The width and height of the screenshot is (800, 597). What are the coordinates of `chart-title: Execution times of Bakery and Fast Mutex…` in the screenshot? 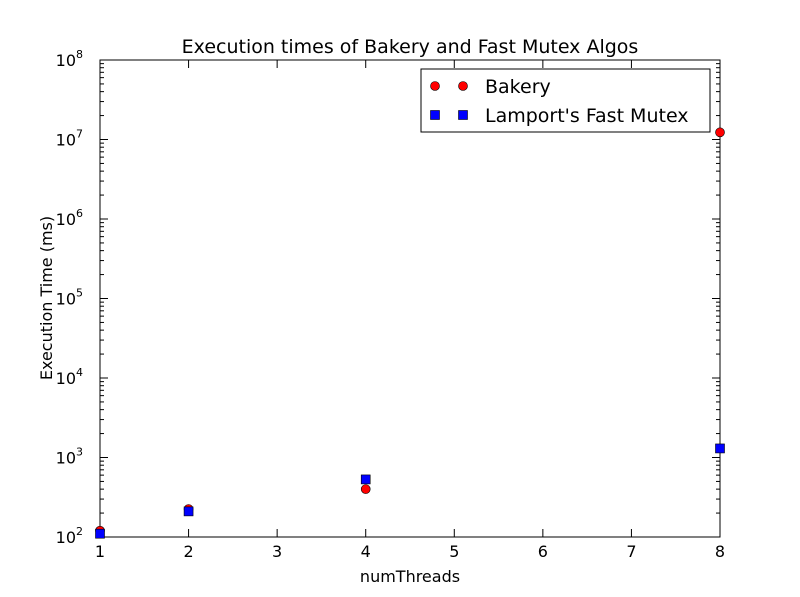 It's located at (410, 47).